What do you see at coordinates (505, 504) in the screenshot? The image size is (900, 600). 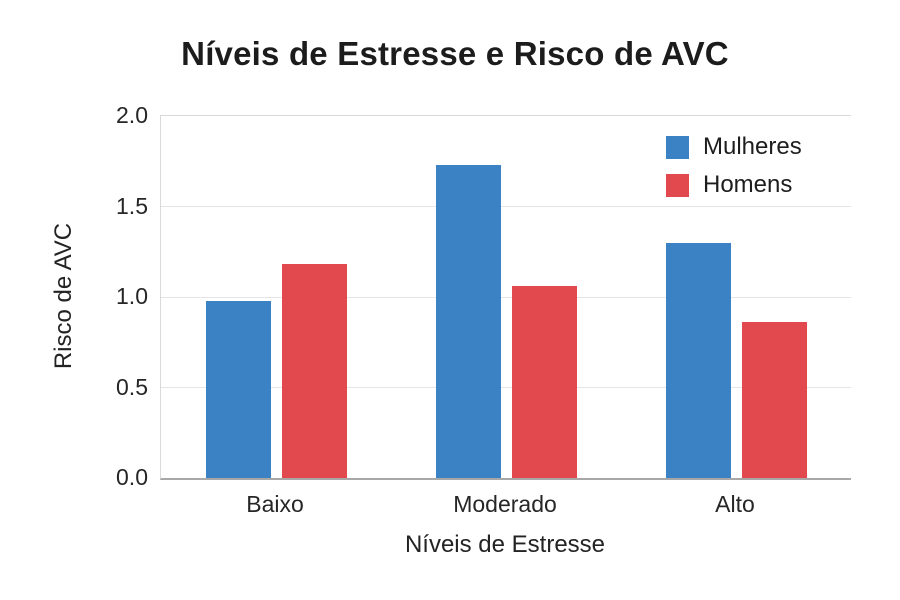 I see `x-tick-label-moderado: Moderado` at bounding box center [505, 504].